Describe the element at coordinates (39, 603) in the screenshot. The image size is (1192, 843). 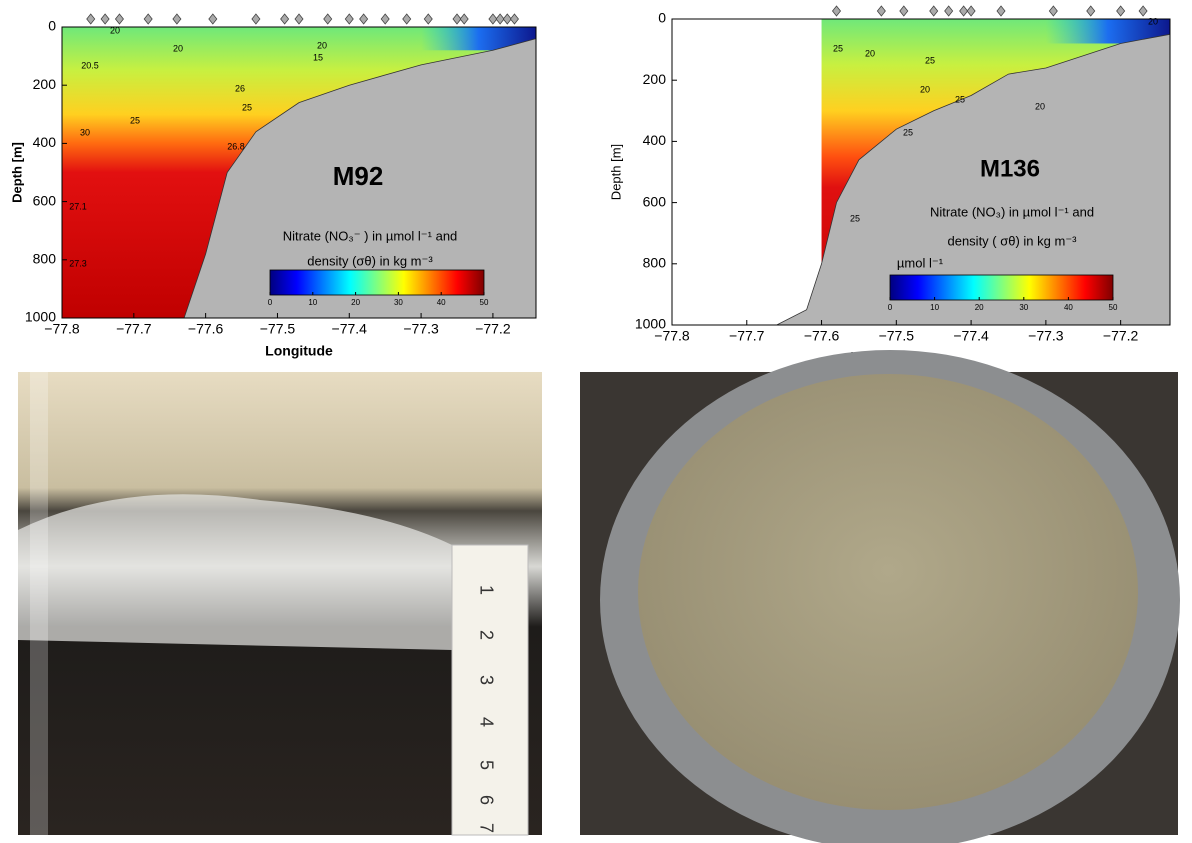
I see `glass-edge` at that location.